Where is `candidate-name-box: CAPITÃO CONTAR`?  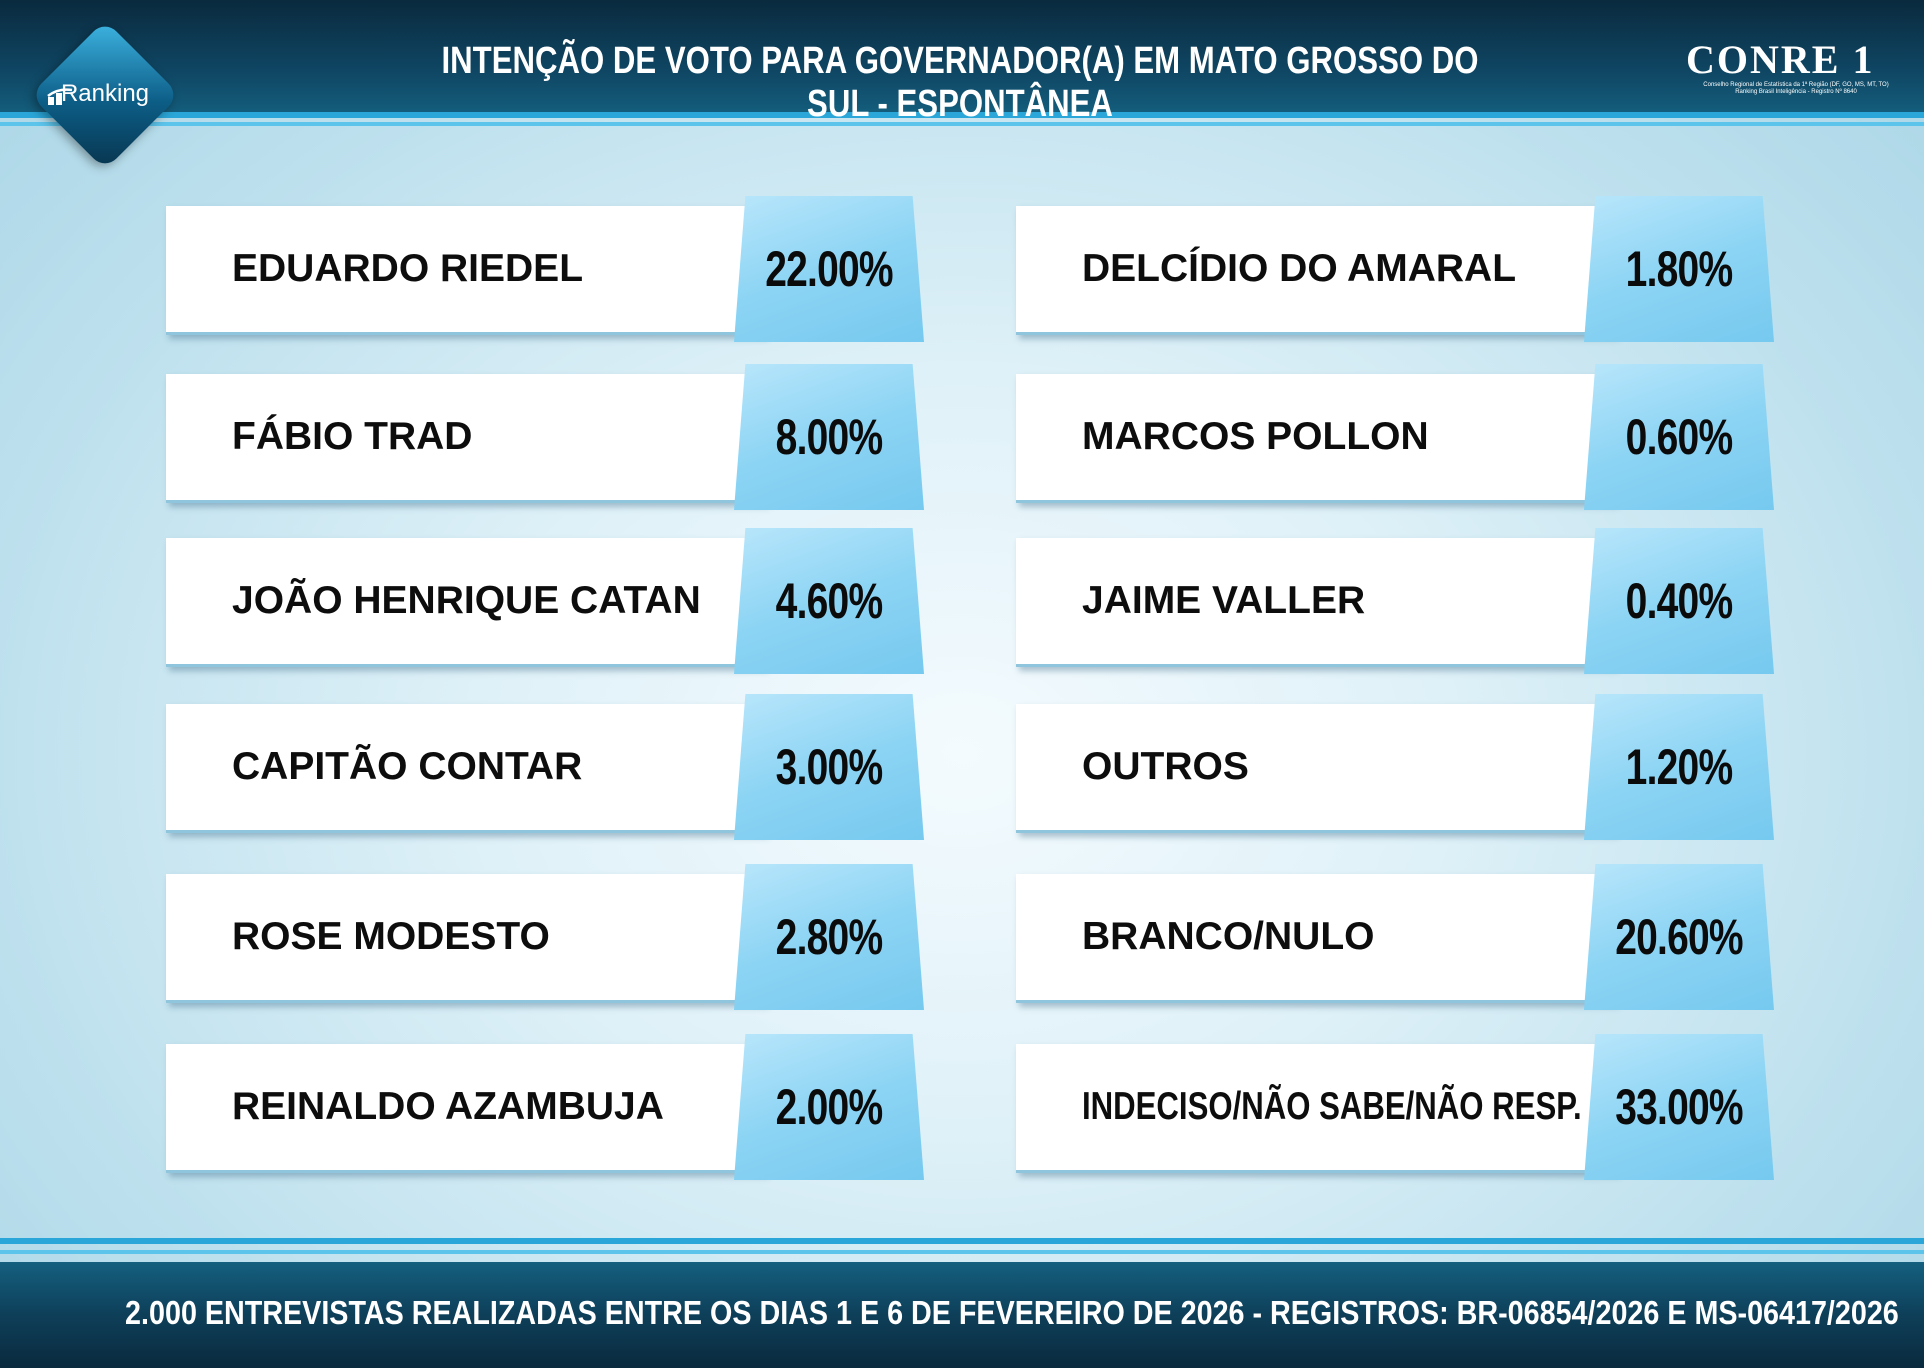
candidate-name-box: CAPITÃO CONTAR is located at coordinates (466, 768).